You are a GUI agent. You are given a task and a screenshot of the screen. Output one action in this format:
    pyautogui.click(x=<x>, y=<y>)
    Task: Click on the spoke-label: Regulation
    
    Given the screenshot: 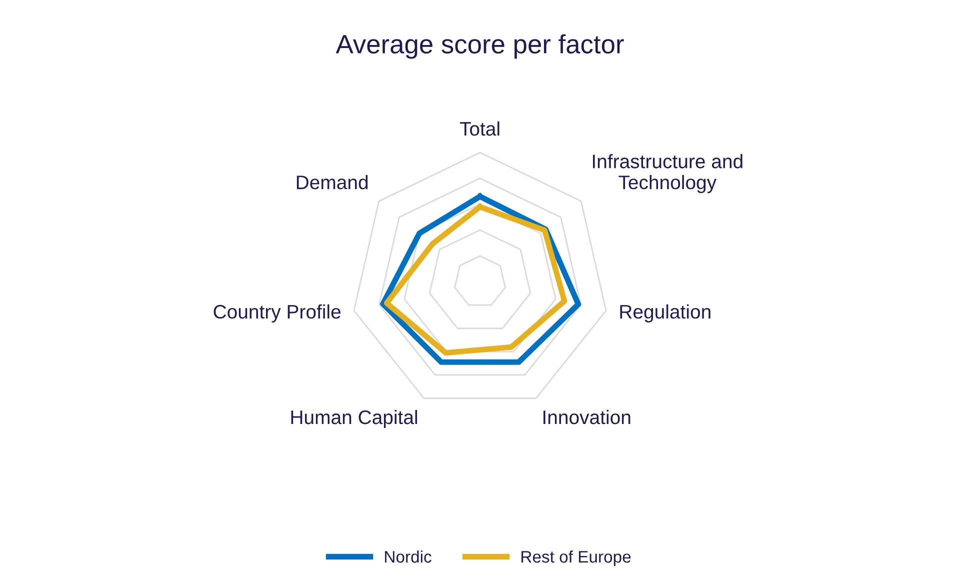 What is the action you would take?
    pyautogui.click(x=665, y=313)
    